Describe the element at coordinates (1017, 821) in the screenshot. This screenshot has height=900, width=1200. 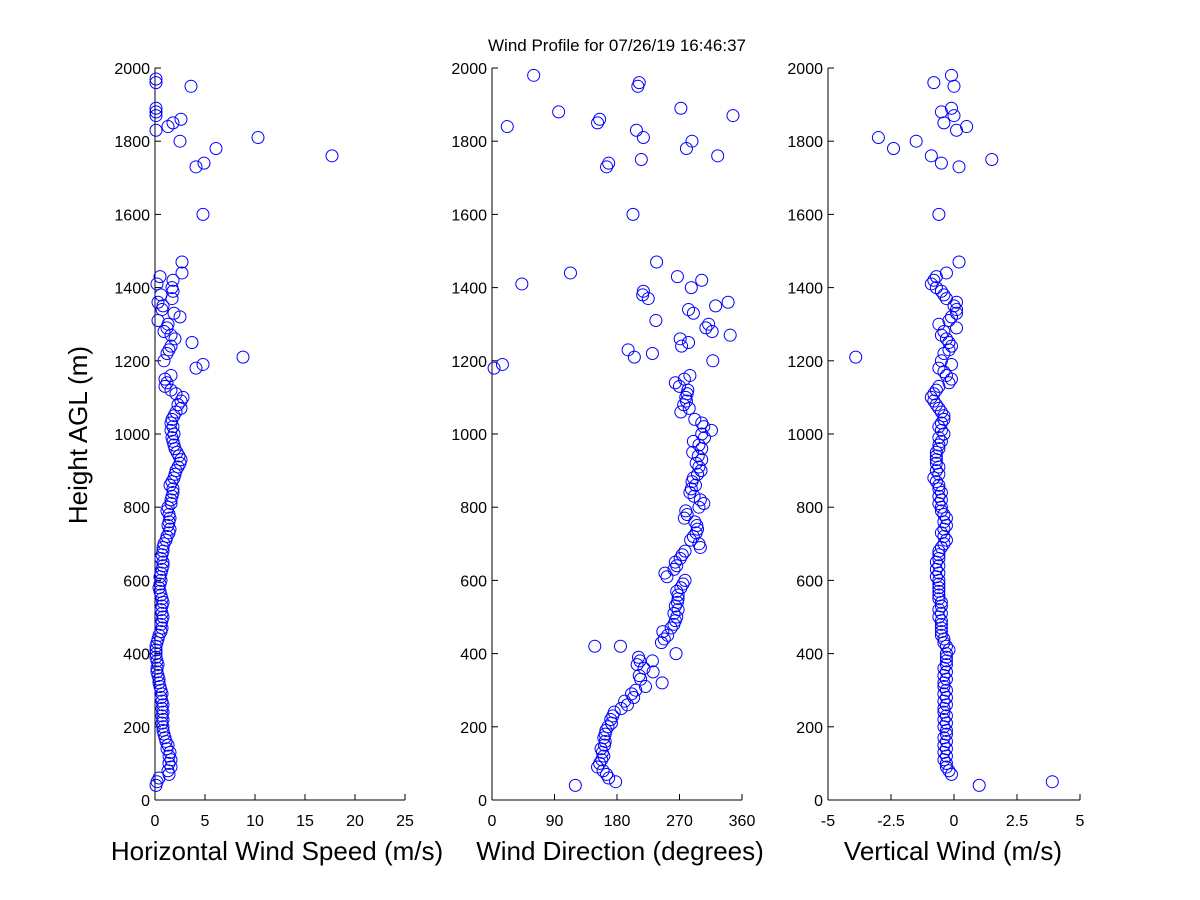
I see `x-tick-label: 2.5` at that location.